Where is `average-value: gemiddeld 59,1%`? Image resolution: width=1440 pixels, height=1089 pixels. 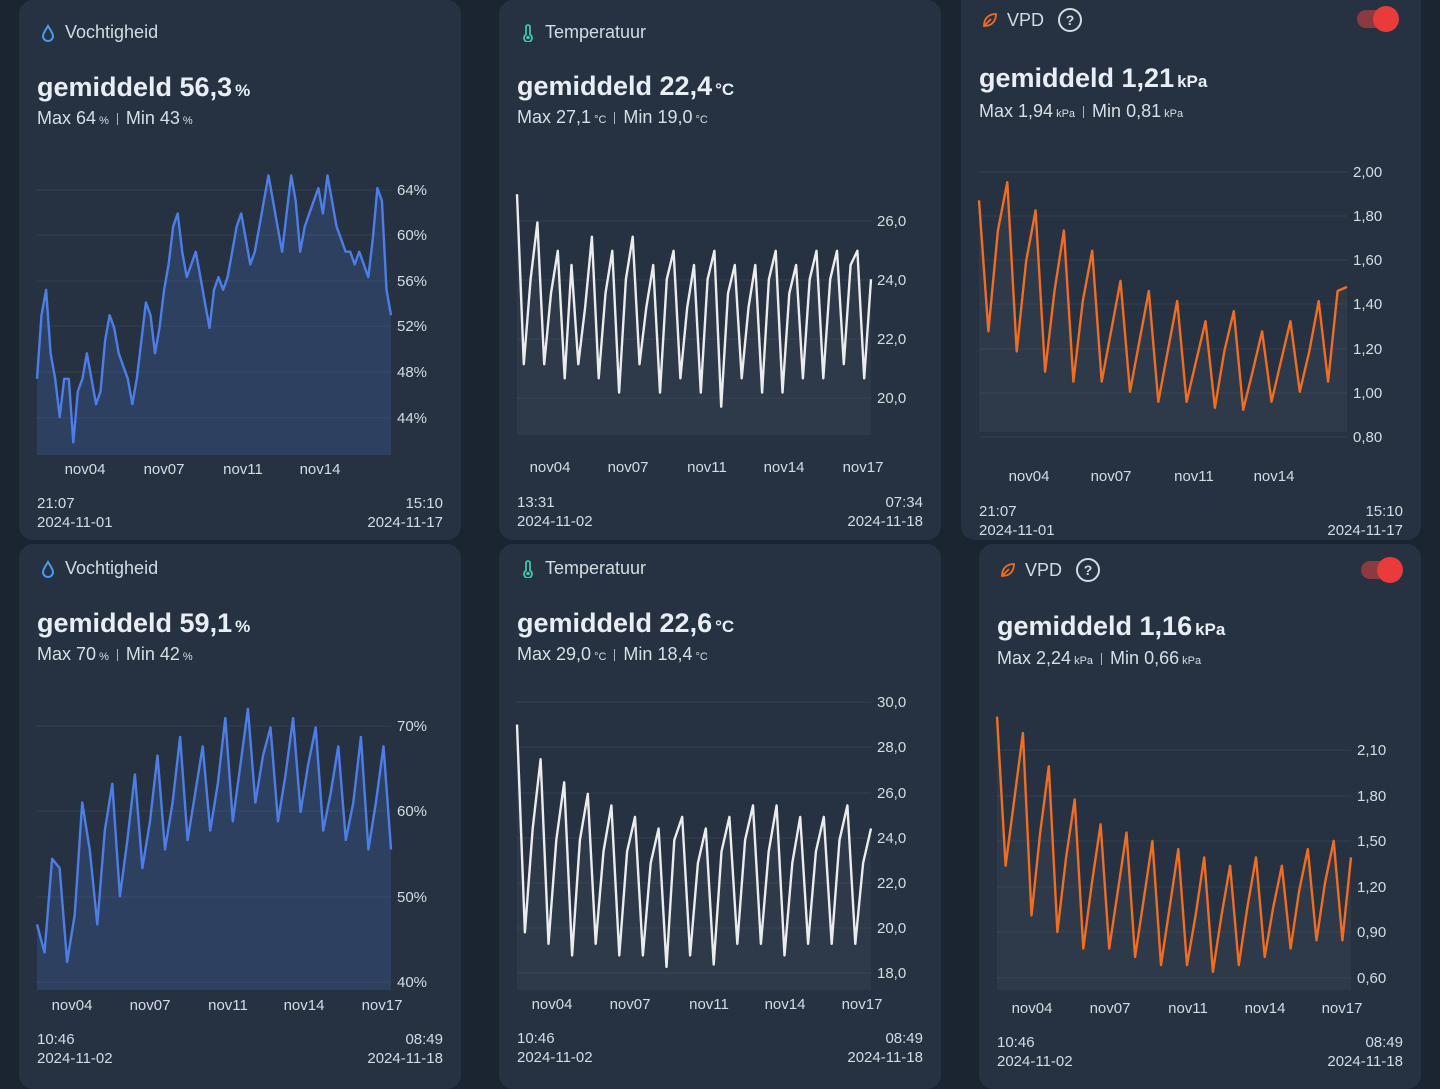 average-value: gemiddeld 59,1% is located at coordinates (144, 623).